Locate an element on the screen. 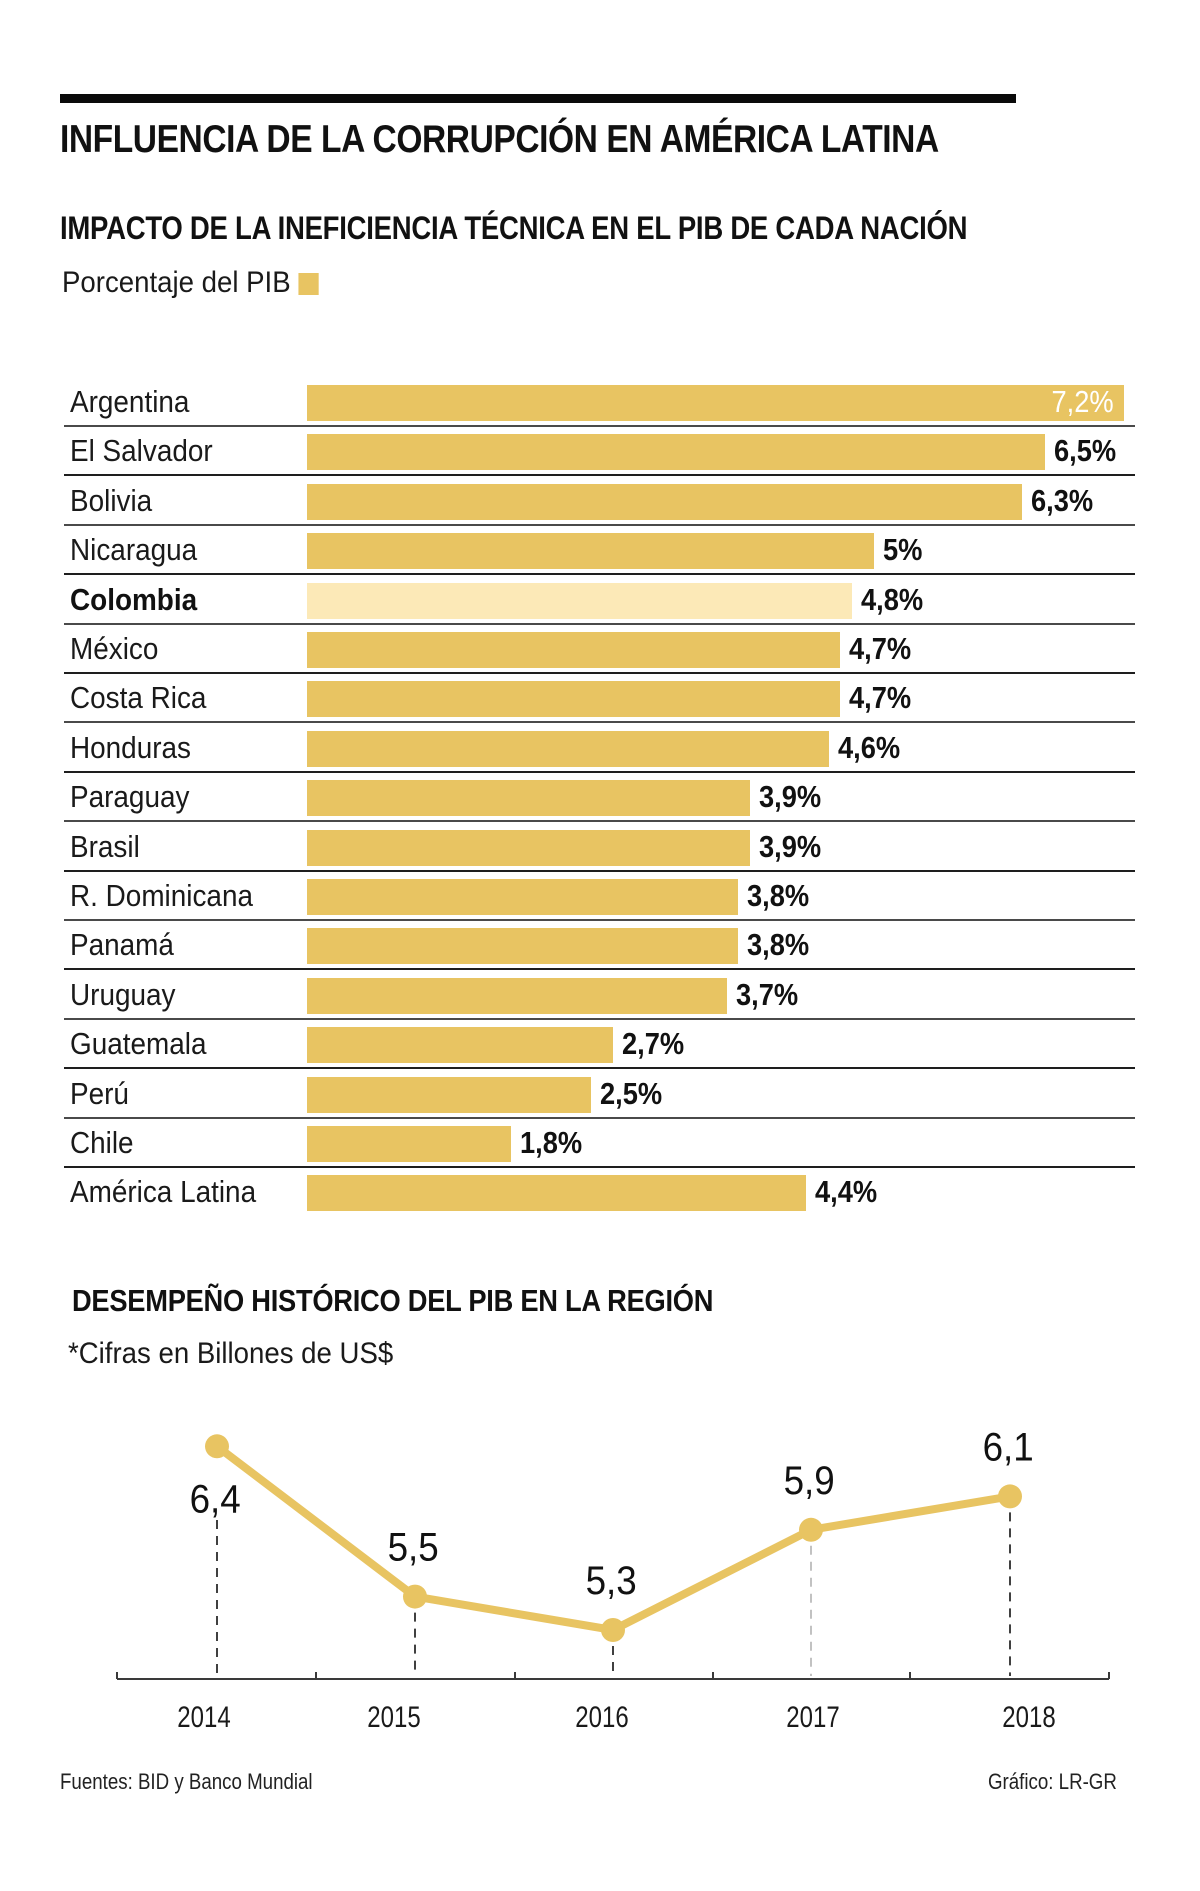  bar-value-label: 2,7% is located at coordinates (653, 1044).